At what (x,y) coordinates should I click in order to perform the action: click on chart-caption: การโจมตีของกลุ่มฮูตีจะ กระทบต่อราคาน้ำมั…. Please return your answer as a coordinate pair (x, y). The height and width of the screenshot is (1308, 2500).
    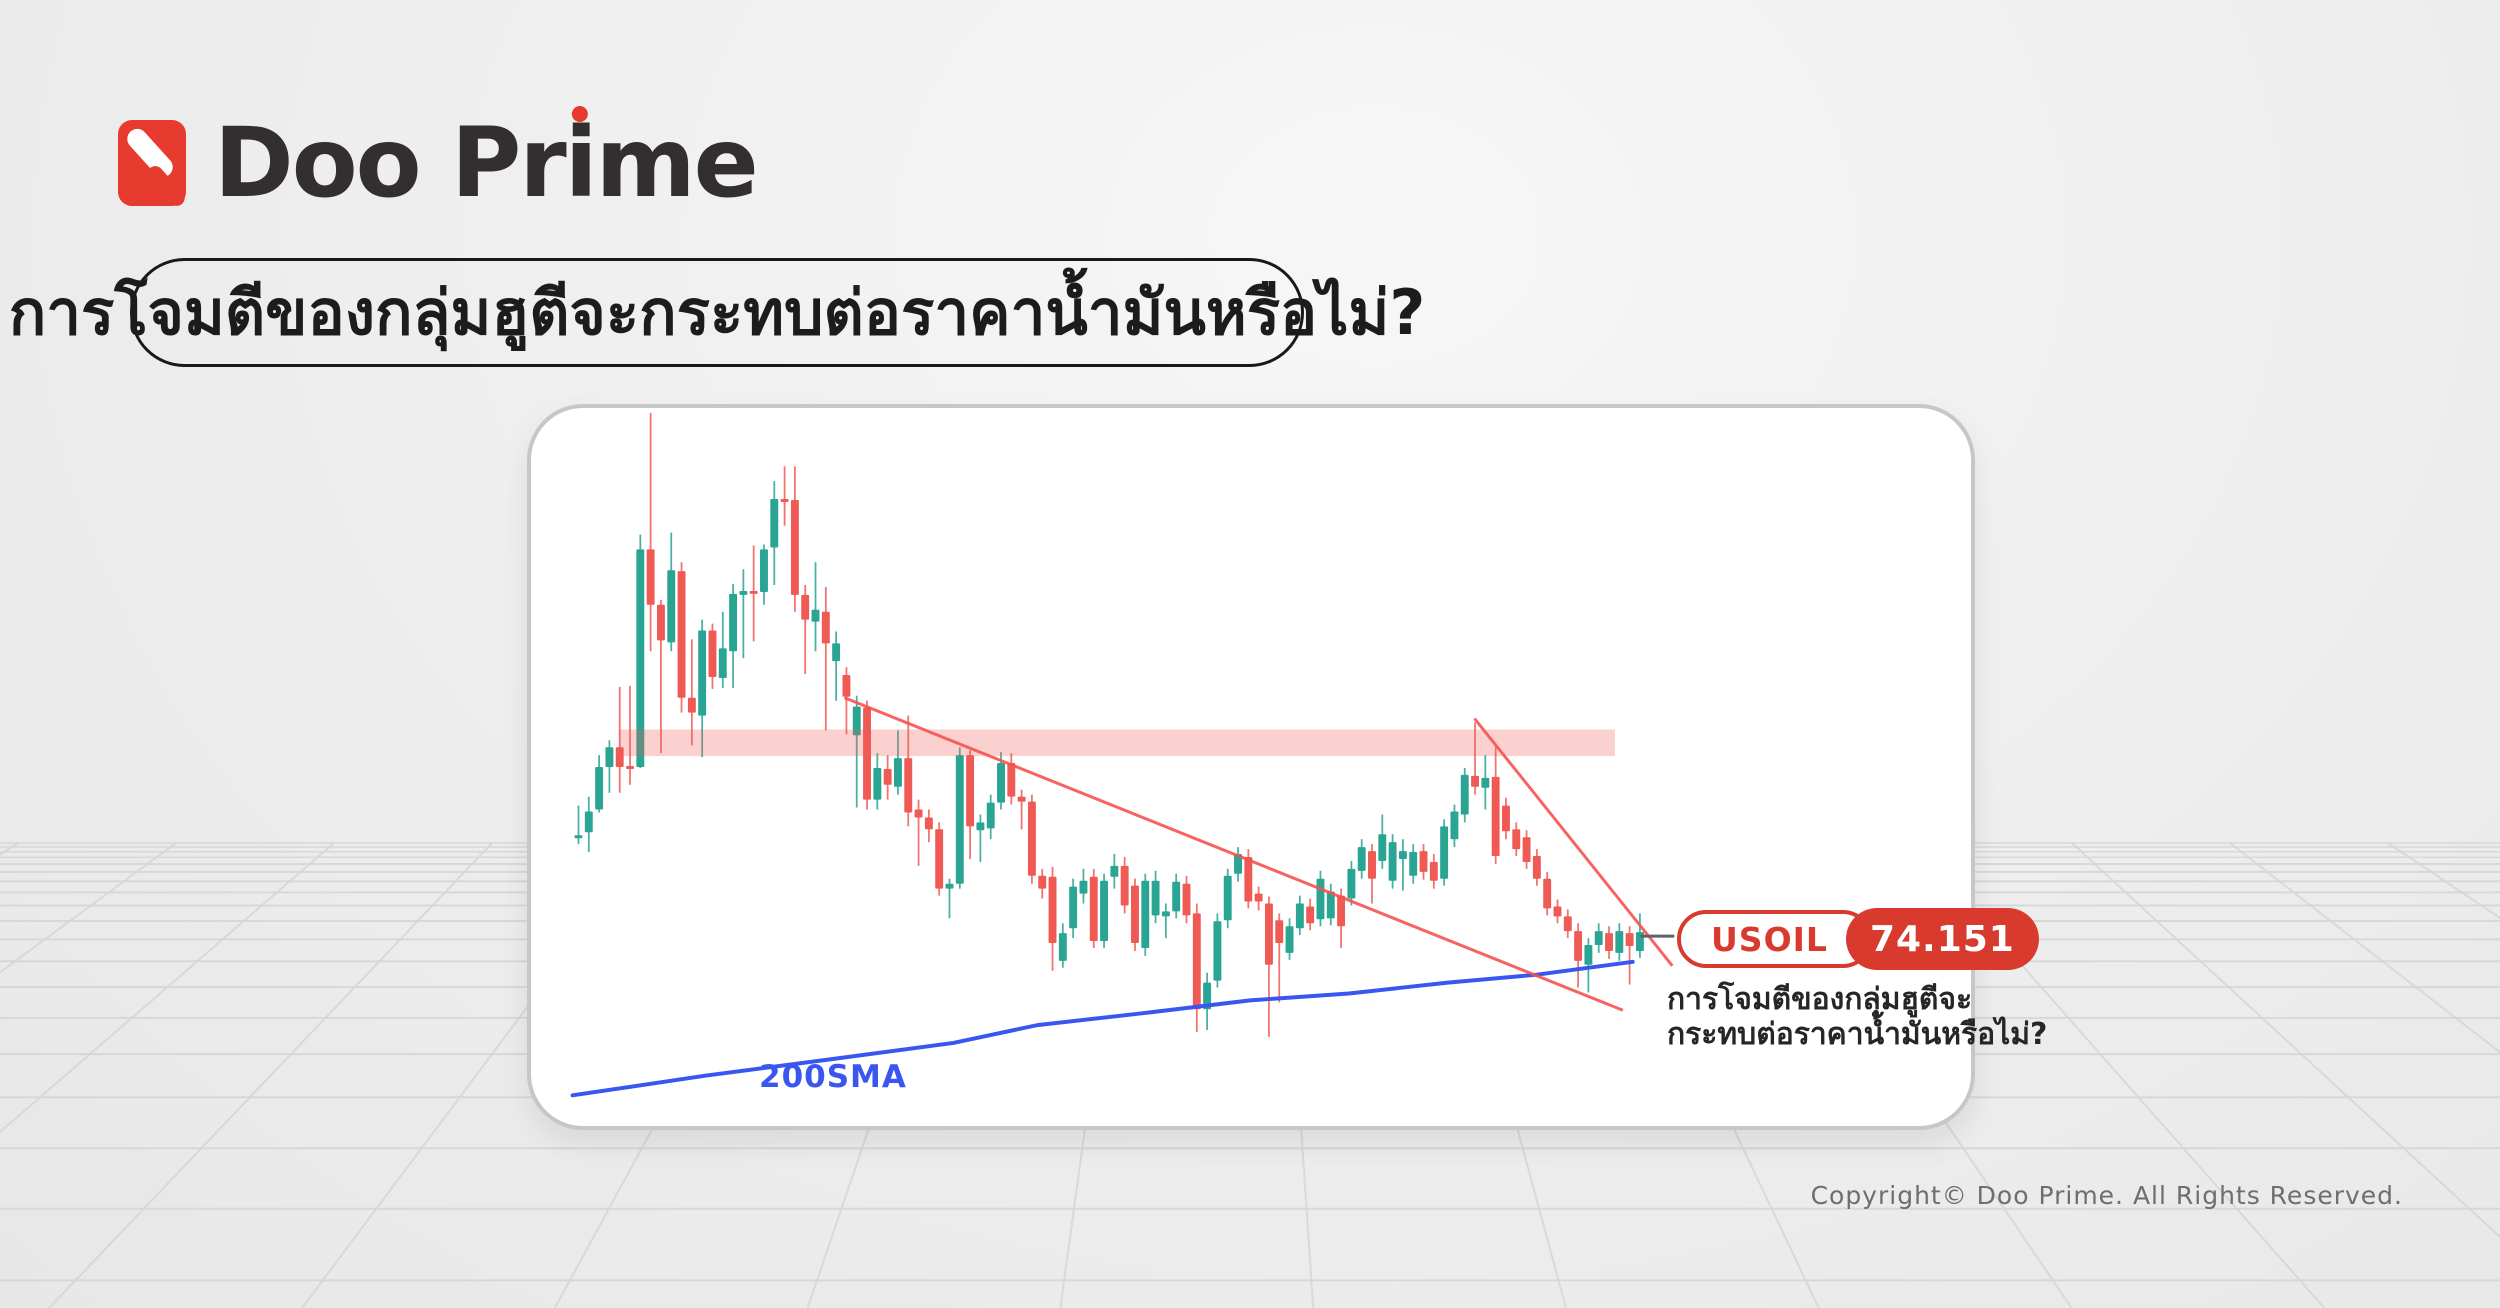
    Looking at the image, I should click on (1857, 1017).